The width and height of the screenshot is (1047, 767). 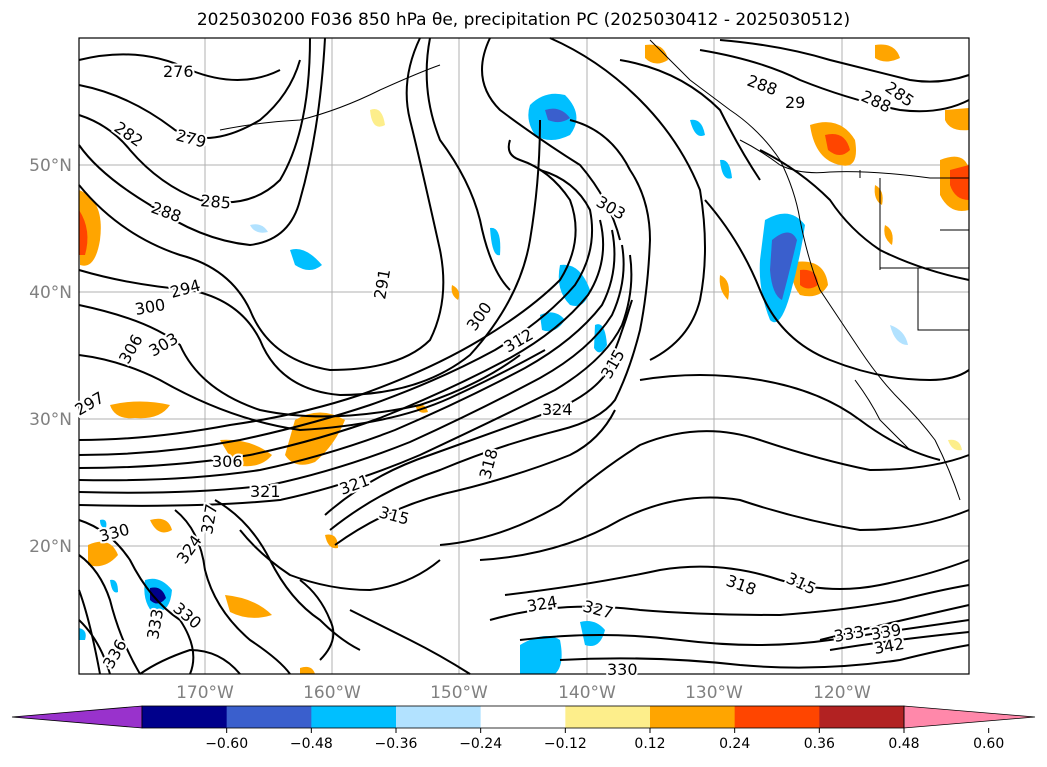 What do you see at coordinates (842, 693) in the screenshot?
I see `lon-label: 120°W` at bounding box center [842, 693].